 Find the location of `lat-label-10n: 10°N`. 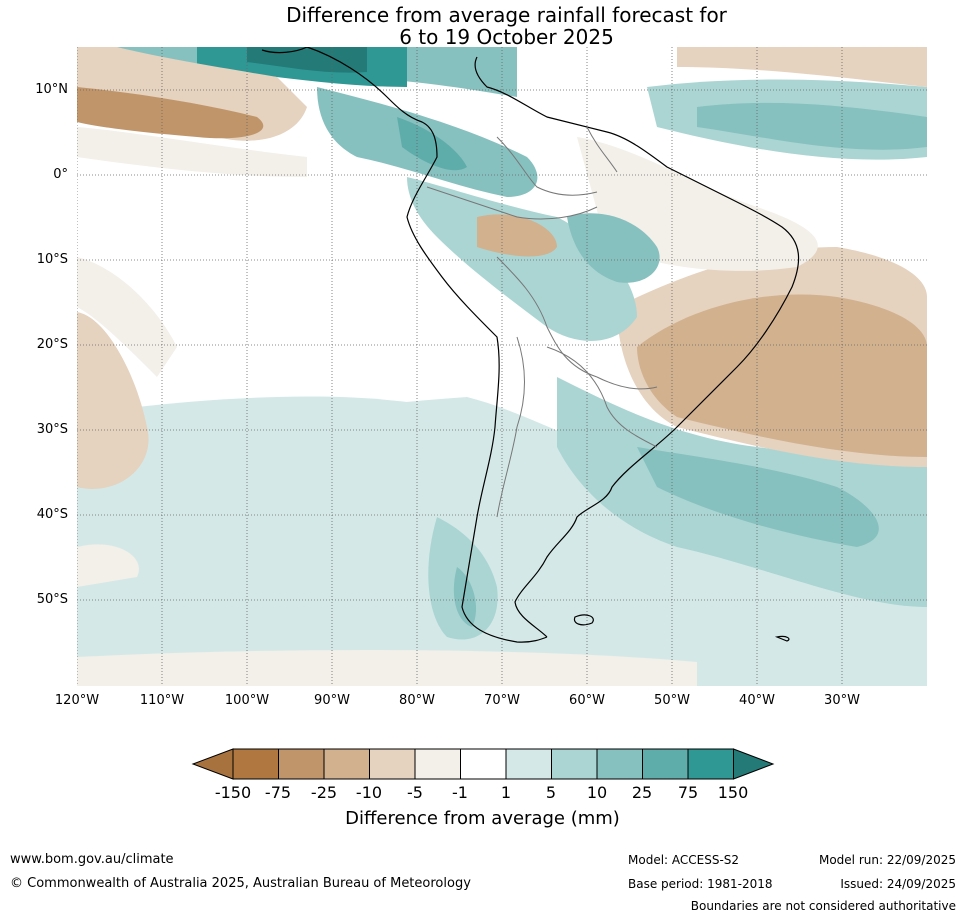

lat-label-10n: 10°N is located at coordinates (51, 89).